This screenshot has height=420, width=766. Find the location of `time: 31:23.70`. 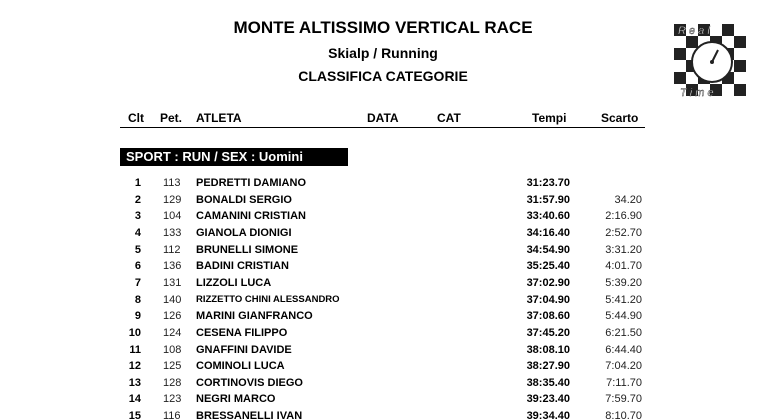

time: 31:23.70 is located at coordinates (548, 183).